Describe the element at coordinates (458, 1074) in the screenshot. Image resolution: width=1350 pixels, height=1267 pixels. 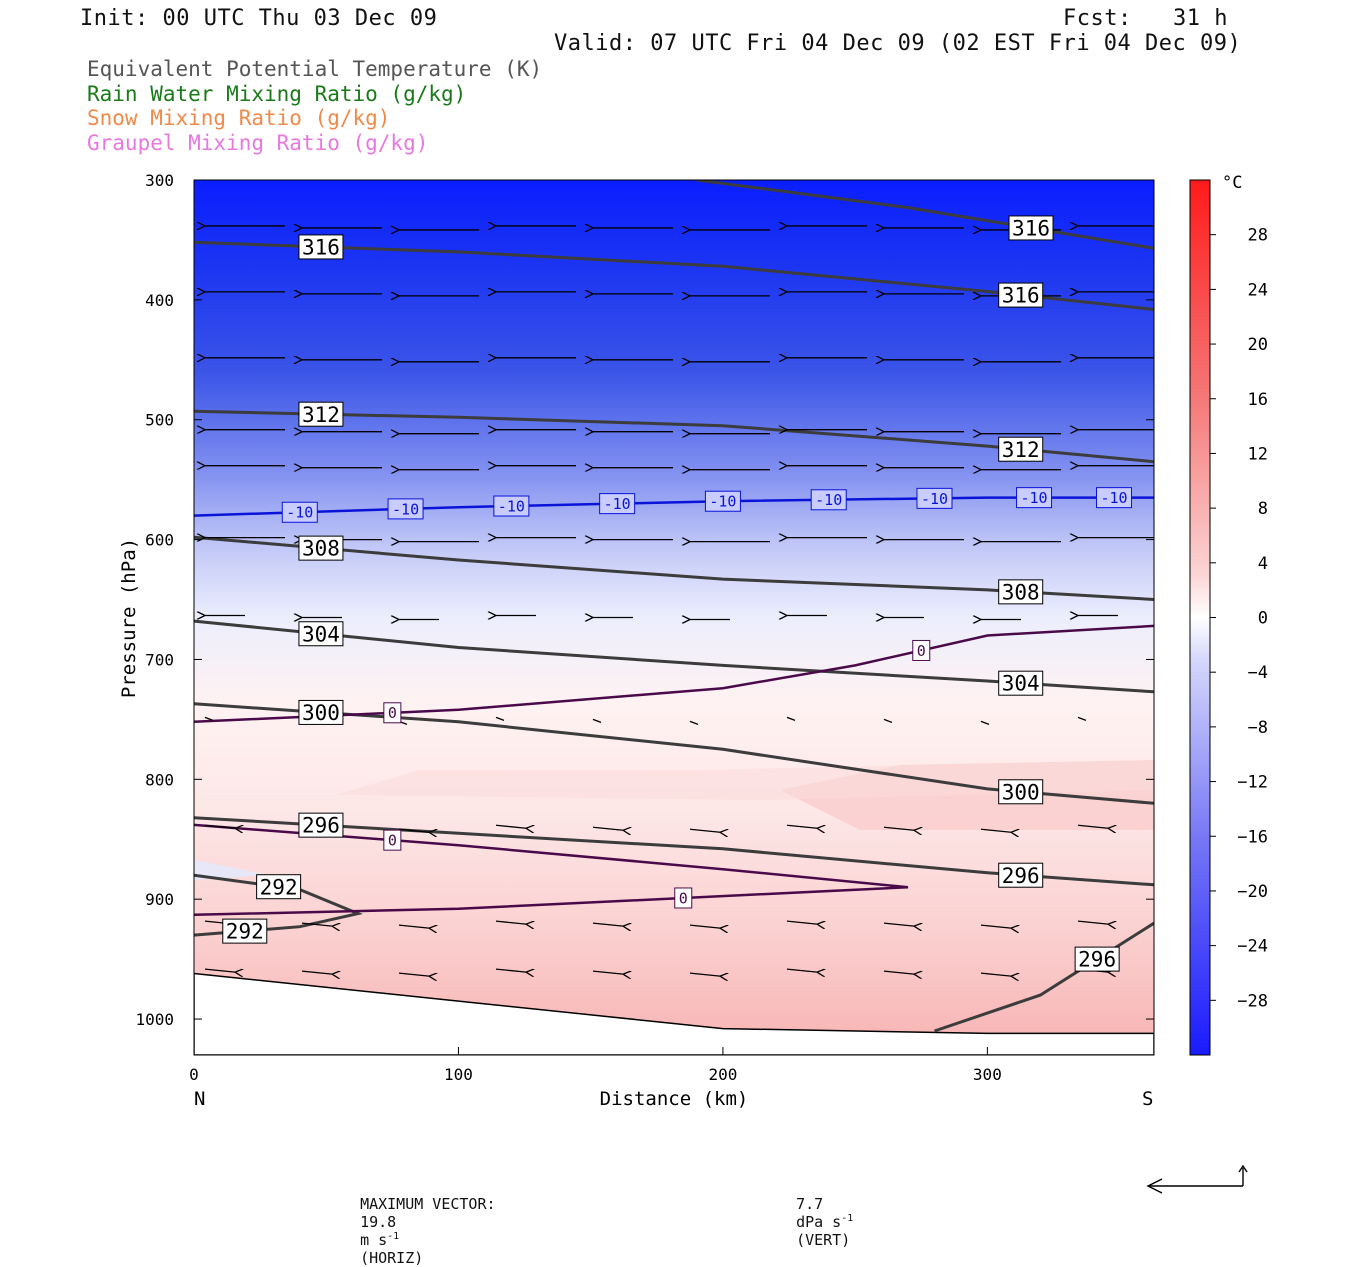
I see `x-tick-label: 100` at that location.